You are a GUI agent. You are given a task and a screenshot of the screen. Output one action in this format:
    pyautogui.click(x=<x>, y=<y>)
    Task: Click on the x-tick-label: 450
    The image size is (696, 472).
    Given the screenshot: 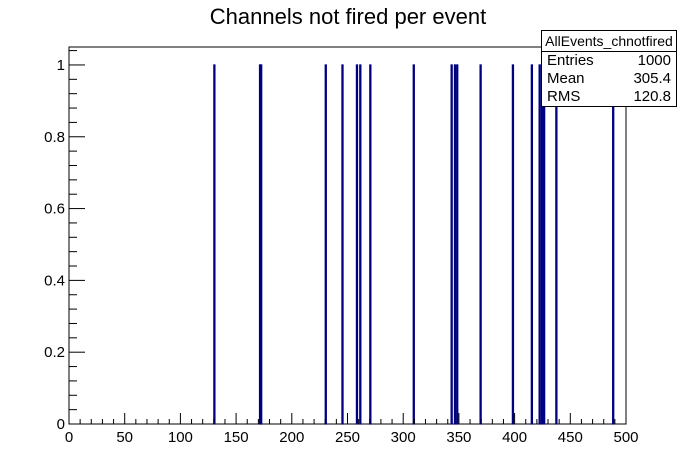 What is the action you would take?
    pyautogui.click(x=570, y=437)
    